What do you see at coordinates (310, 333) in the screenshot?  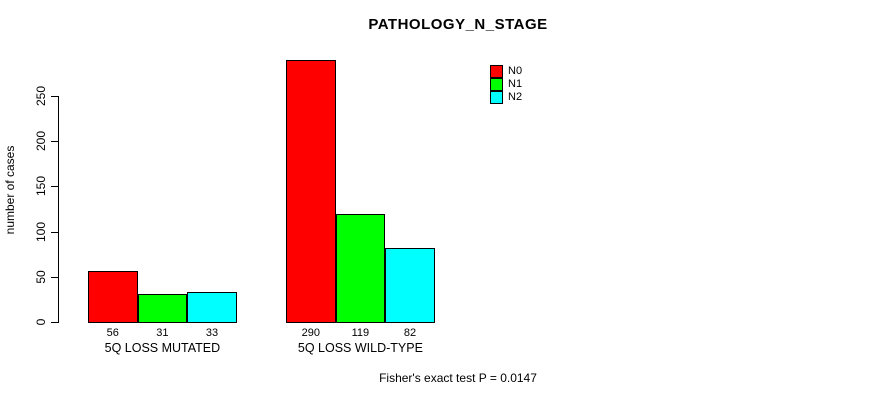 I see `bar-value-label: 290` at bounding box center [310, 333].